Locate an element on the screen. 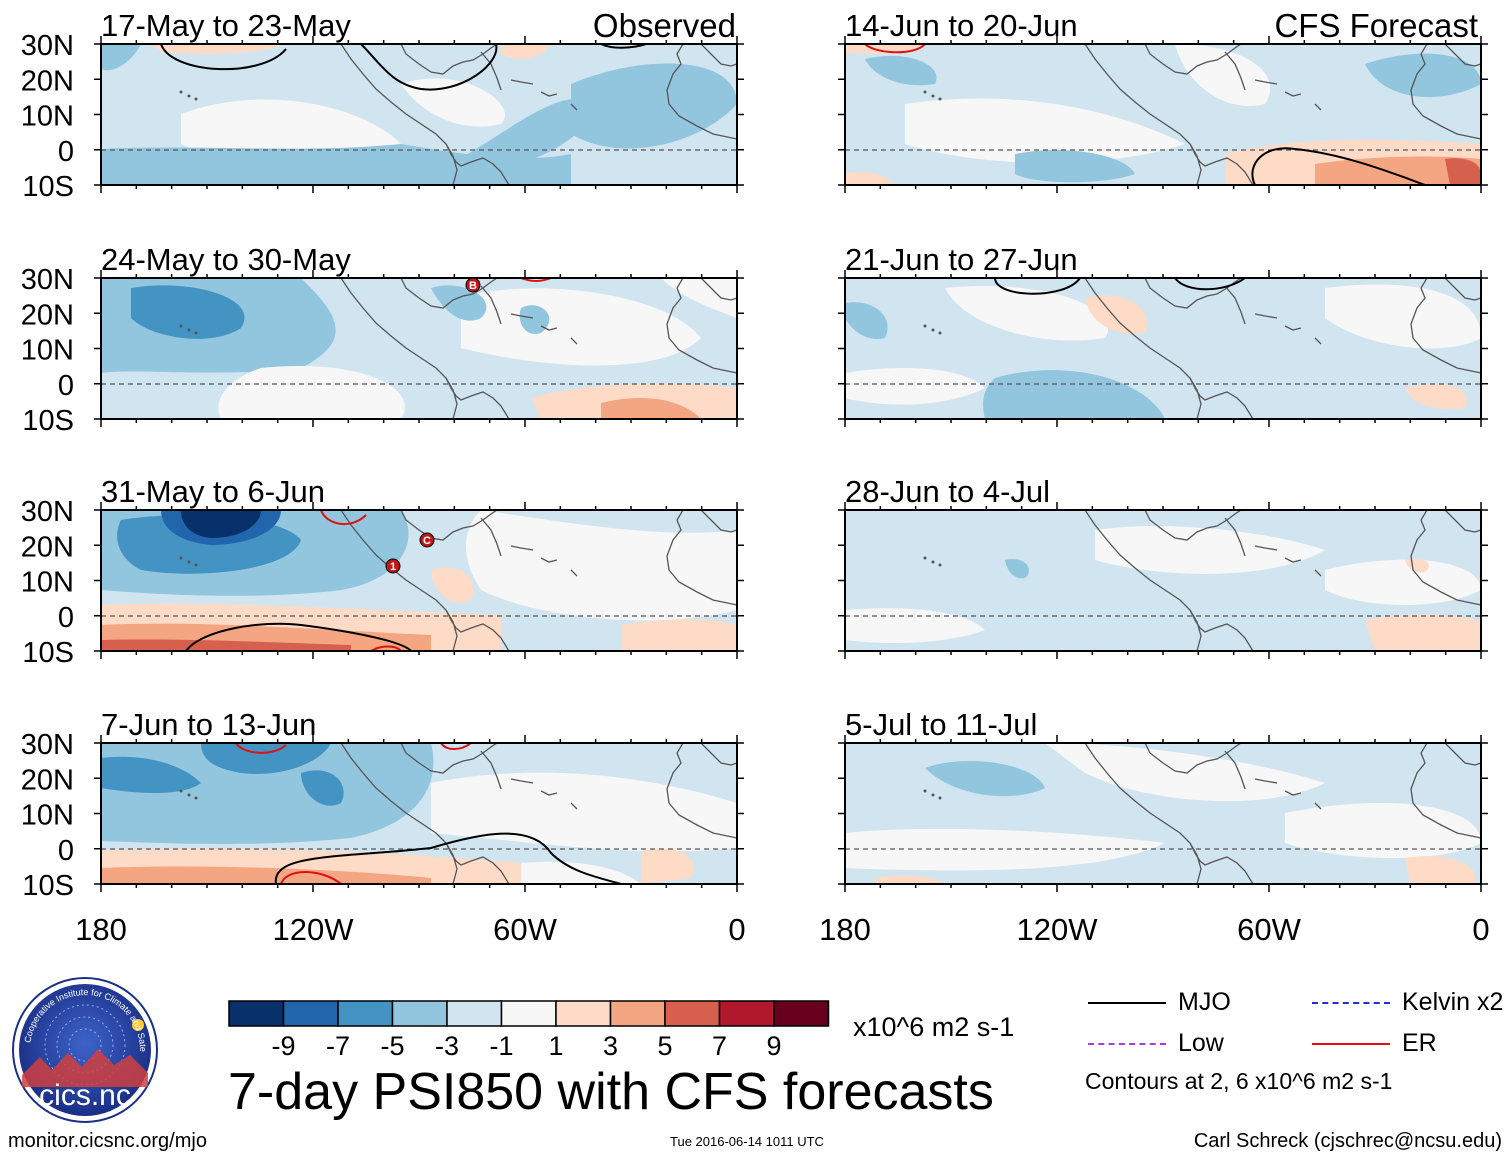 The image size is (1510, 1158). panel-p7: 28-Jun to 4-Jul is located at coordinates (1163, 566).